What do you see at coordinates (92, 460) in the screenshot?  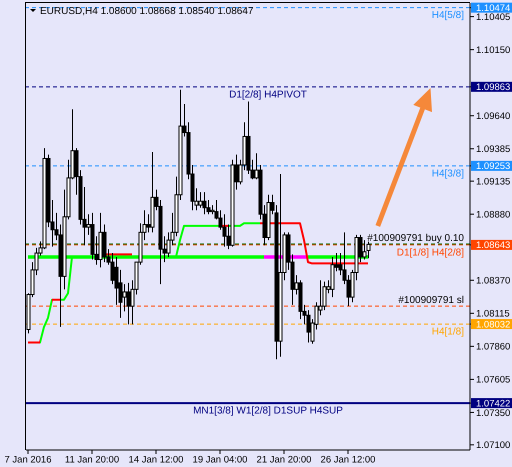 I see `x-tick-label: 11 Jan 20:00` at bounding box center [92, 460].